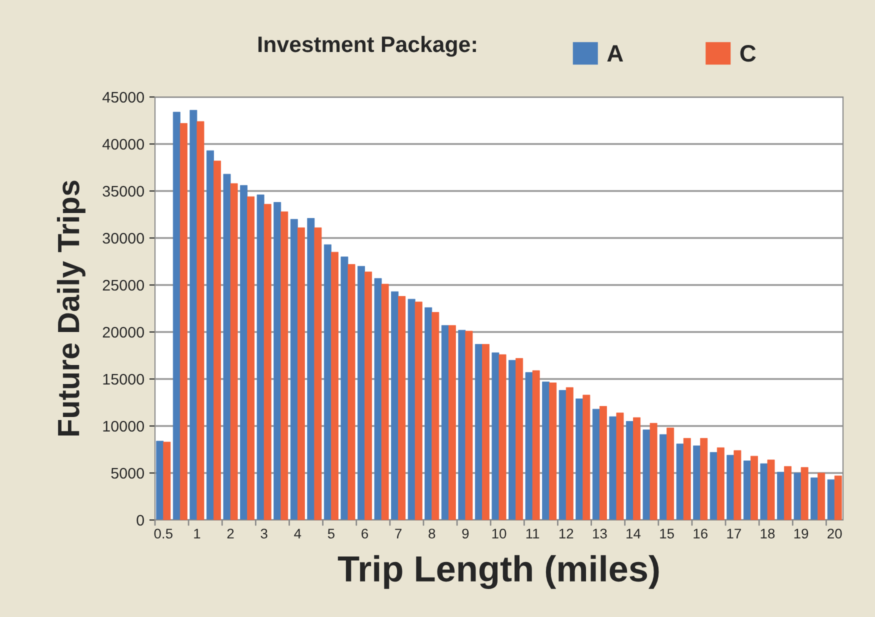 This screenshot has height=617, width=875. Describe the element at coordinates (331, 533) in the screenshot. I see `x-tick-label: 5` at that location.